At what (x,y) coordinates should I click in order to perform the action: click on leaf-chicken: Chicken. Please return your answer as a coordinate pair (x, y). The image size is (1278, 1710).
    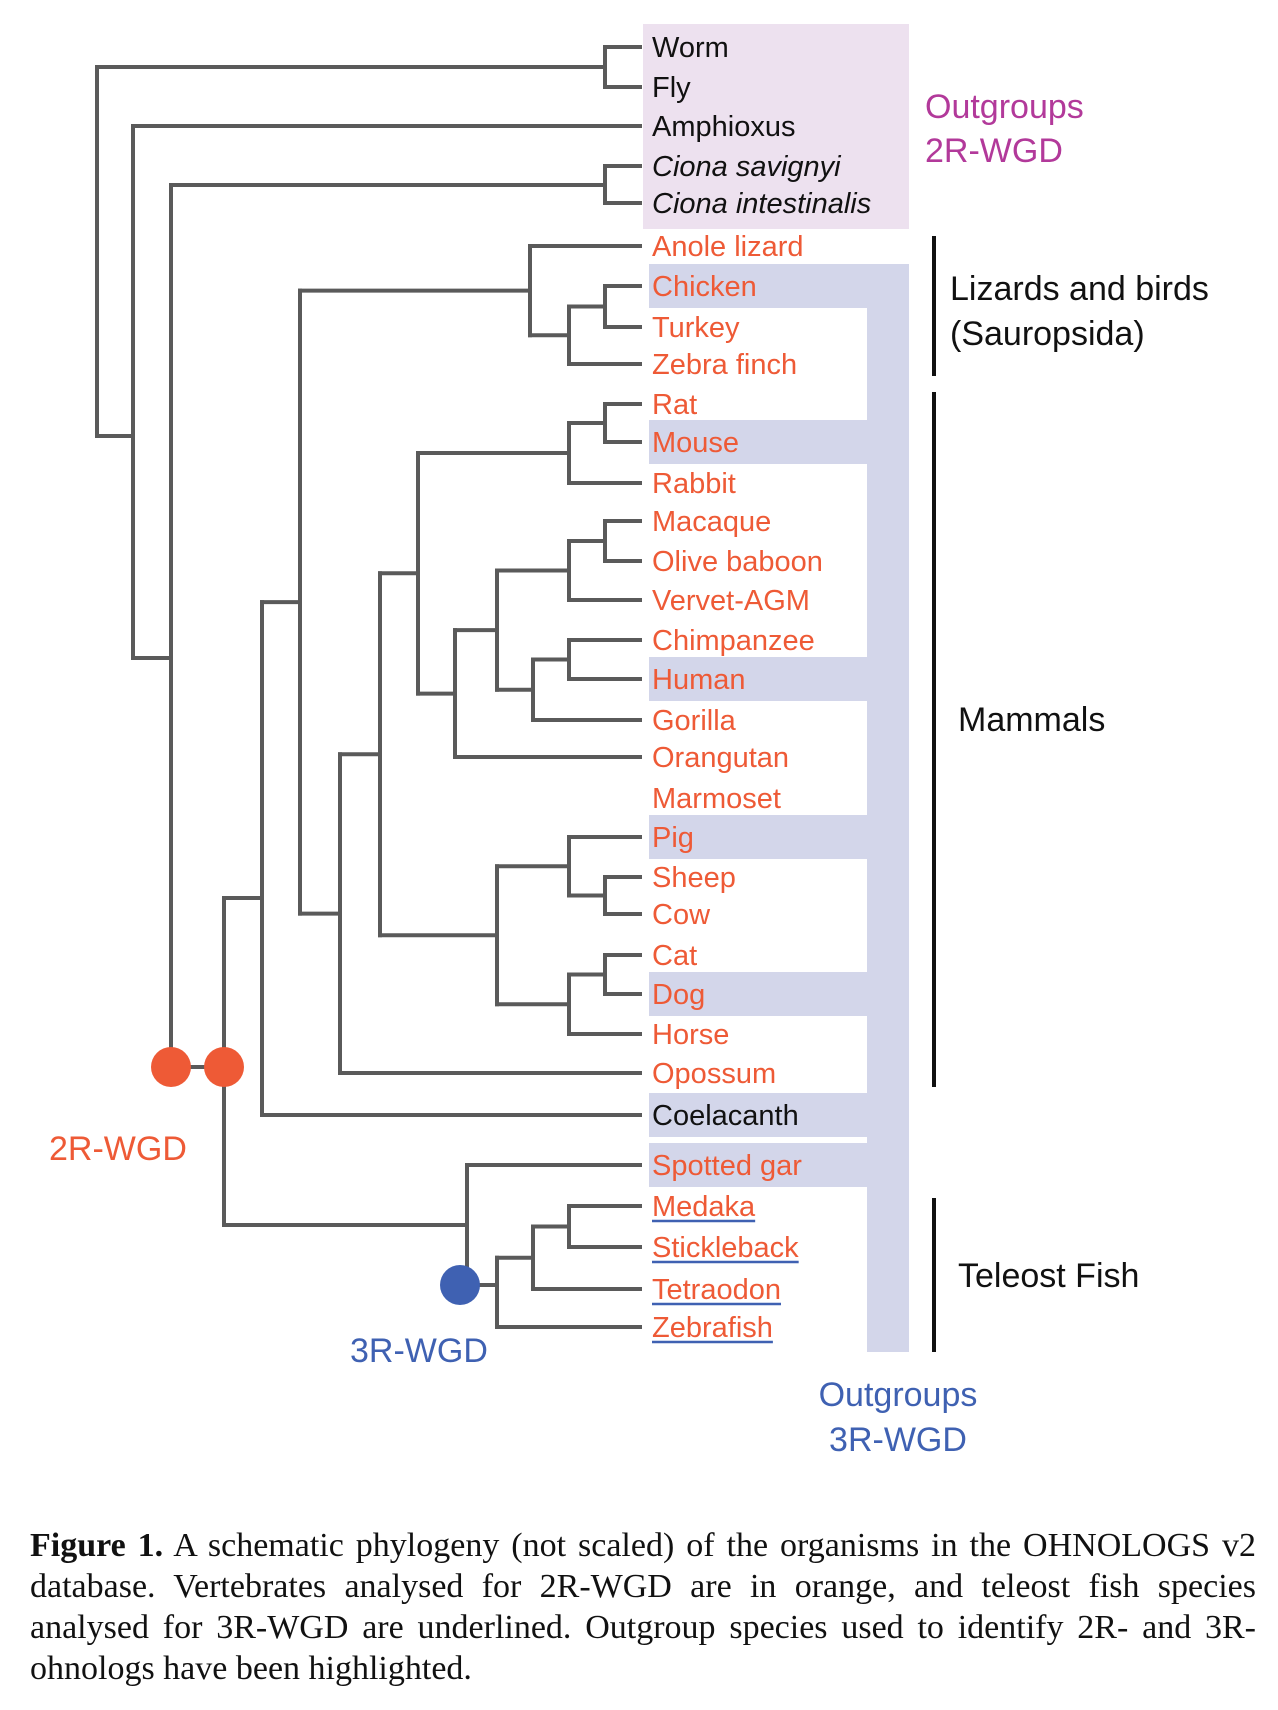
    Looking at the image, I should click on (704, 287).